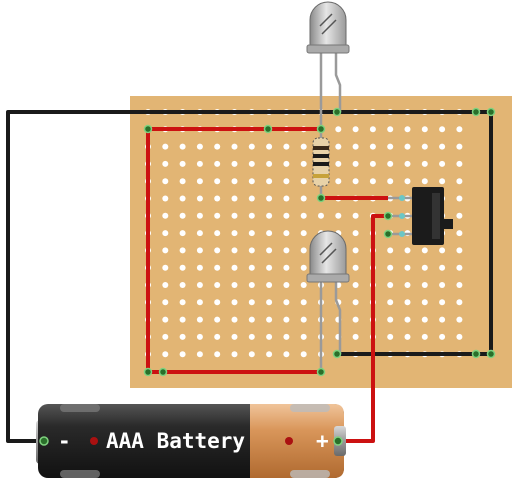 The width and height of the screenshot is (512, 487). What do you see at coordinates (322, 441) in the screenshot?
I see `battery-plus-label: +` at bounding box center [322, 441].